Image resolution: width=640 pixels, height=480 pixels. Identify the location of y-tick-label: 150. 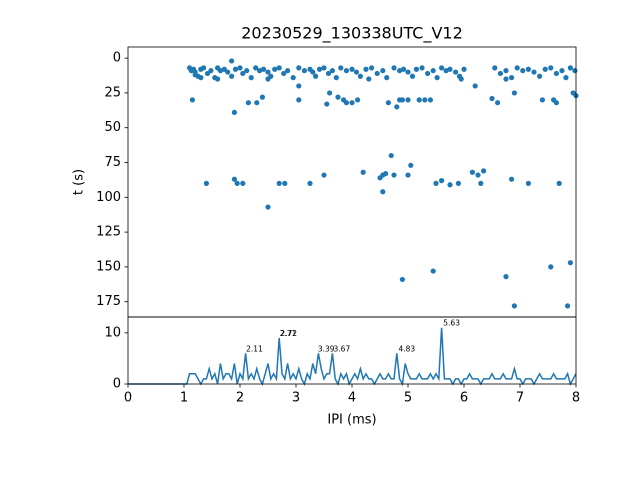
(108, 266).